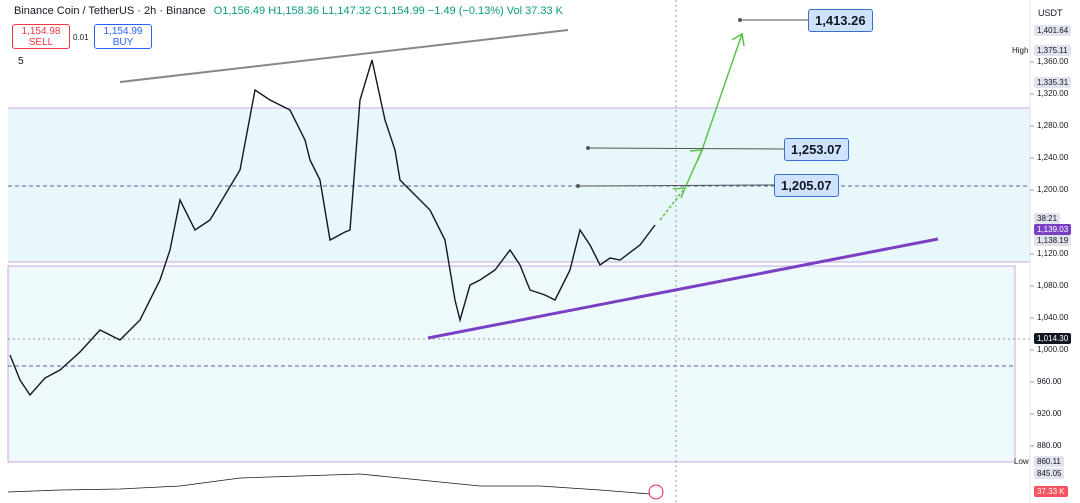 Image resolution: width=1080 pixels, height=503 pixels. Describe the element at coordinates (1049, 381) in the screenshot. I see `price-tick-label: 960.00` at that location.